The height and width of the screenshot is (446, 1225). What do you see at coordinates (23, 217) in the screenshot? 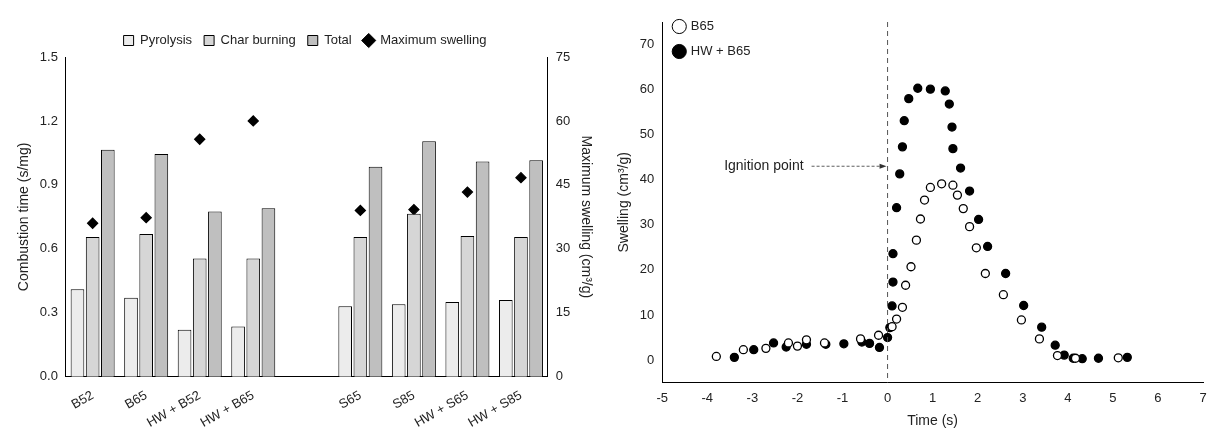
I see `y-axis-title: Combustion time (s/mg)` at bounding box center [23, 217].